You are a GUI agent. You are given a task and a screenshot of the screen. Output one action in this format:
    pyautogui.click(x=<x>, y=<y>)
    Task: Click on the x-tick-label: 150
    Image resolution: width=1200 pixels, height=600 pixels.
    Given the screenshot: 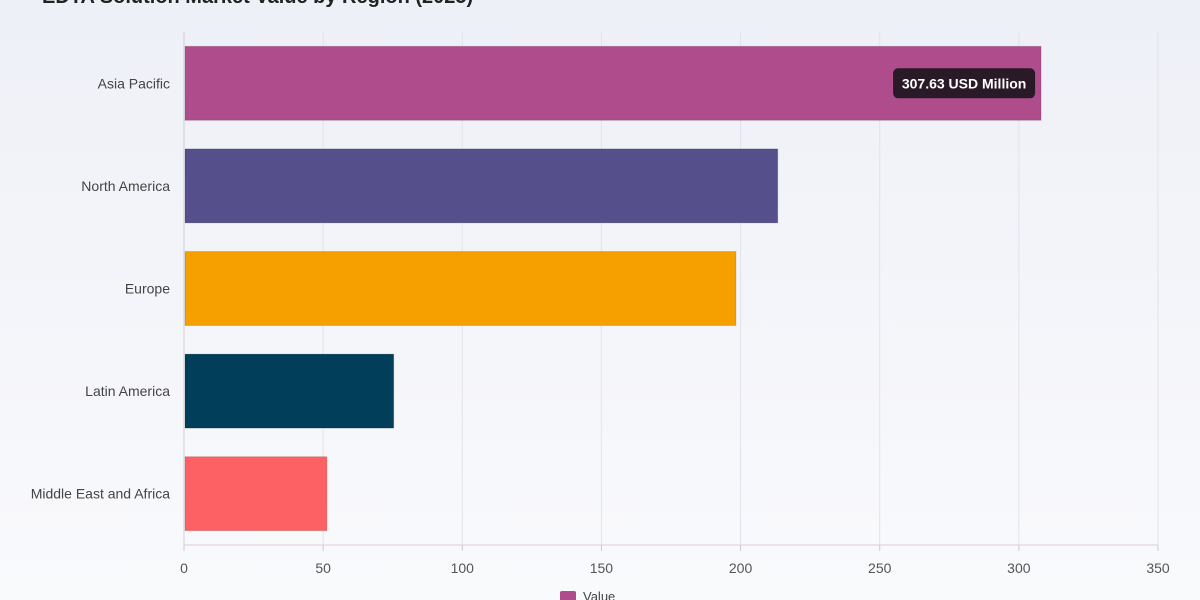 What is the action you would take?
    pyautogui.click(x=602, y=568)
    